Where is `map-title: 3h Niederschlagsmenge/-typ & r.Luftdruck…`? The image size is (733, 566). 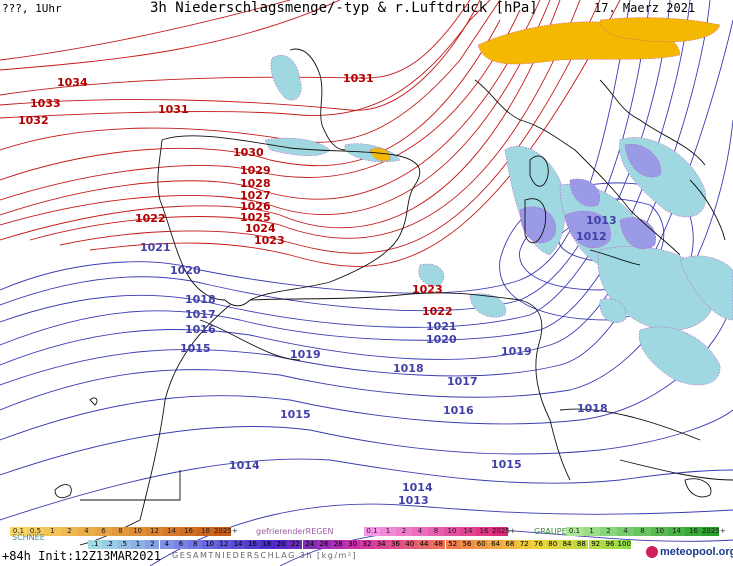
map-title: 3h Niederschlagsmenge/-typ & r.Luftdruck… is located at coordinates (344, 8).